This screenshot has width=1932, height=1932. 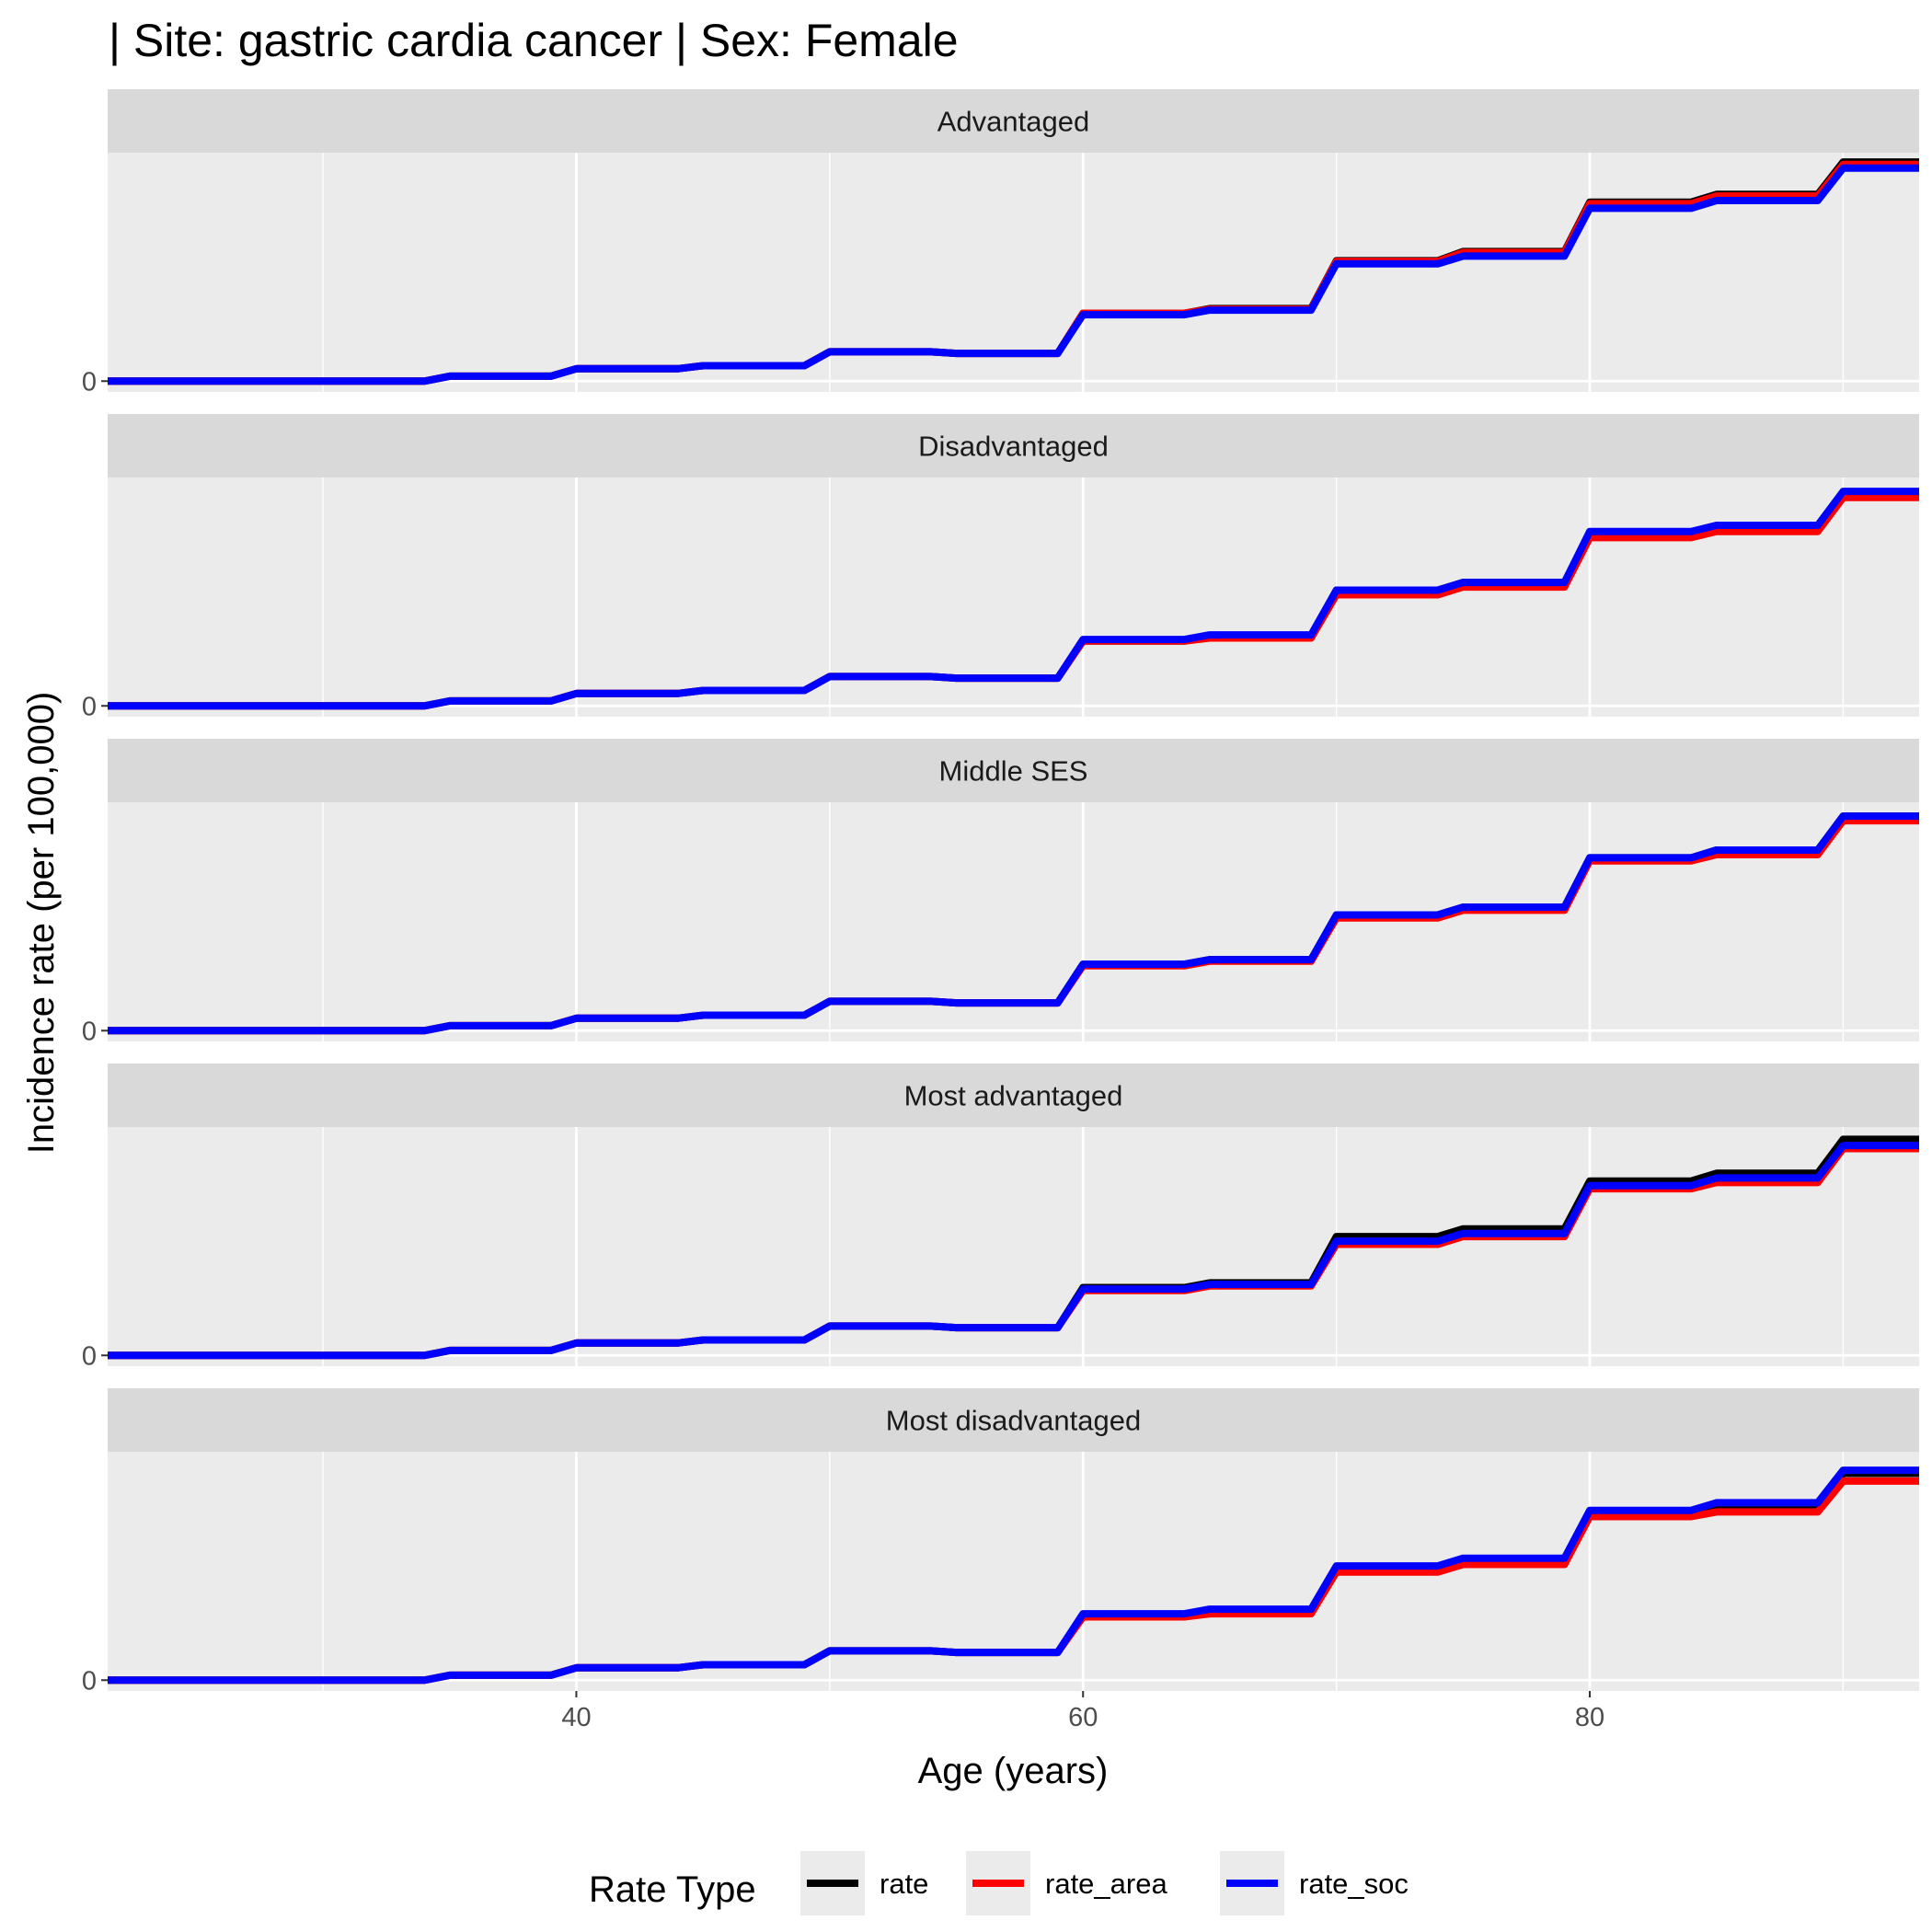 I want to click on facet-strip-label: Most advantaged, so click(x=1014, y=1096).